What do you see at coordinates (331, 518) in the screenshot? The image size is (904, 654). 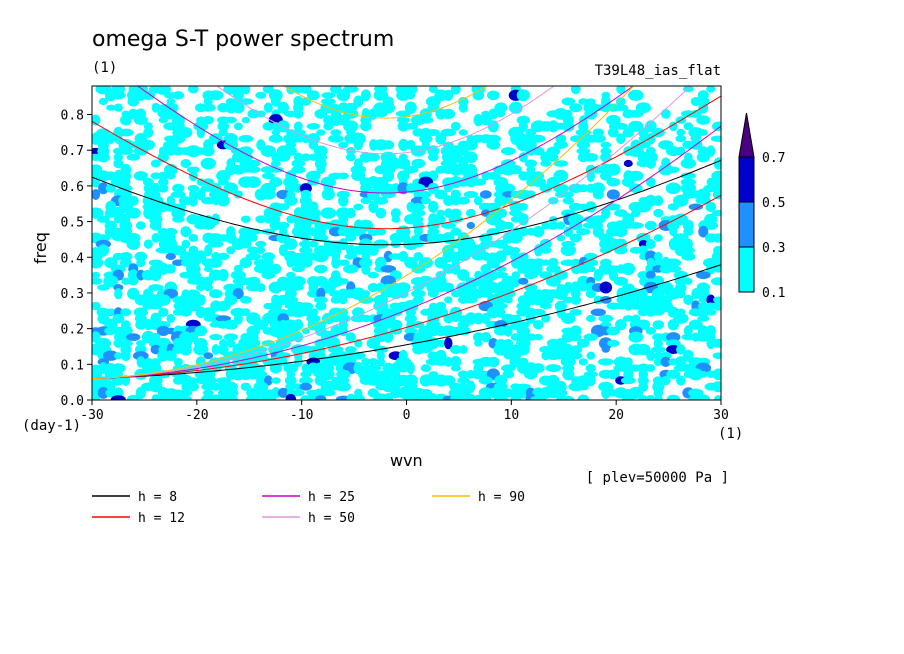 I see `legend-label: h = 50` at bounding box center [331, 518].